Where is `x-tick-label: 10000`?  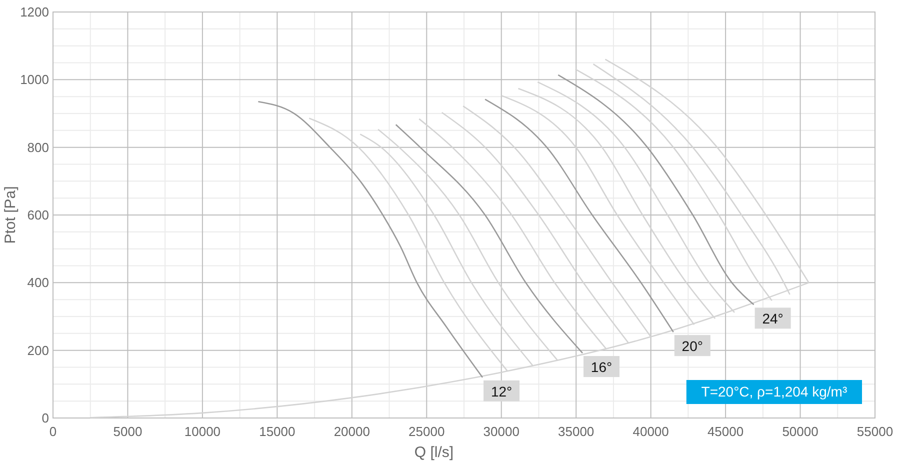
x-tick-label: 10000 is located at coordinates (202, 431).